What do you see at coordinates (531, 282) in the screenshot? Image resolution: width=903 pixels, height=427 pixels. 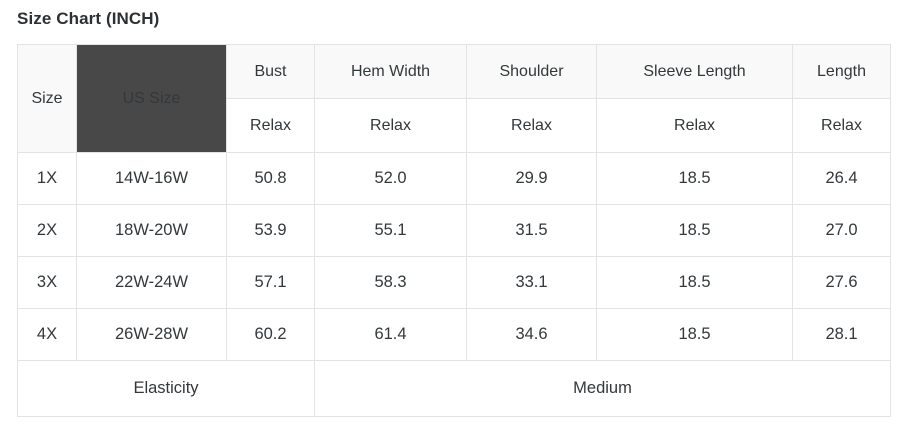 I see `cell-shoulder: 33.1` at bounding box center [531, 282].